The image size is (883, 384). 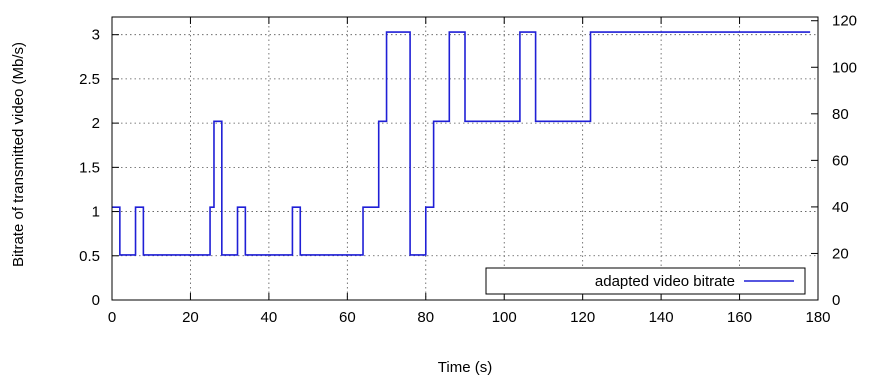 I want to click on y2-tick-label: 0, so click(x=836, y=300).